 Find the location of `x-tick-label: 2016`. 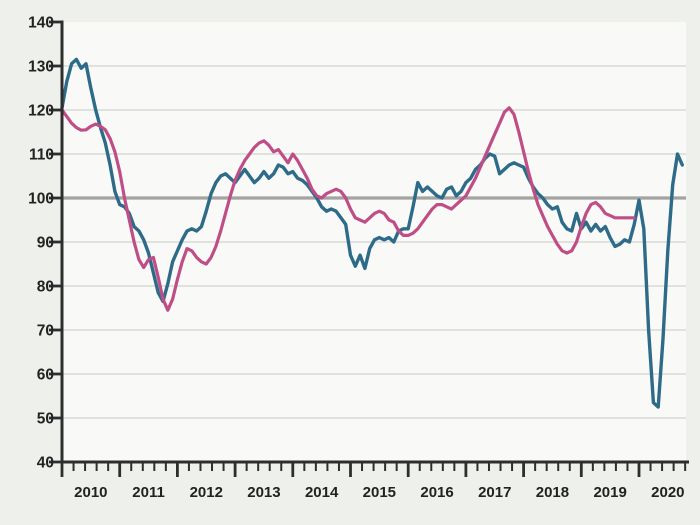

x-tick-label: 2016 is located at coordinates (436, 492).